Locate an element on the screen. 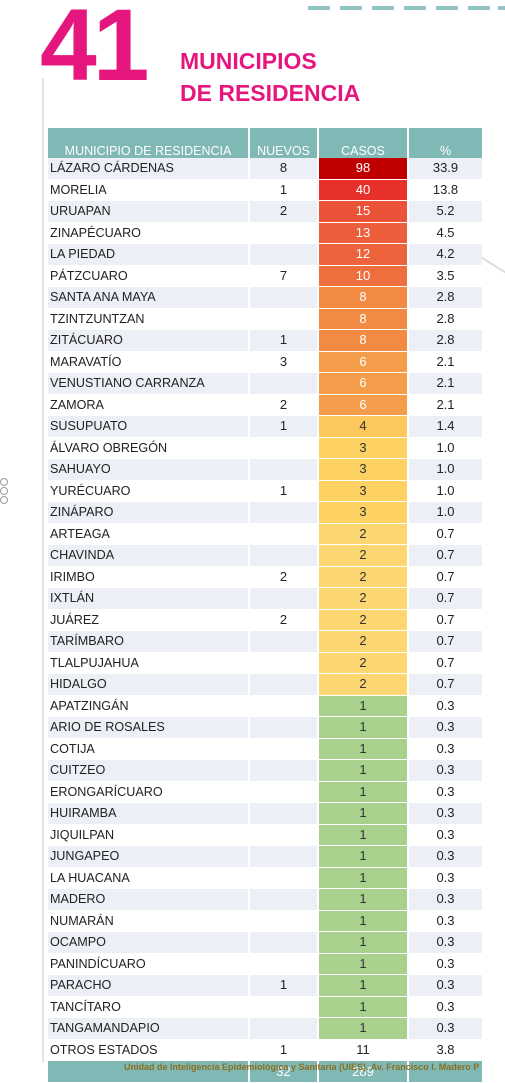 Image resolution: width=505 pixels, height=1083 pixels. page-title-line-2: DE RESIDENCIA is located at coordinates (270, 93).